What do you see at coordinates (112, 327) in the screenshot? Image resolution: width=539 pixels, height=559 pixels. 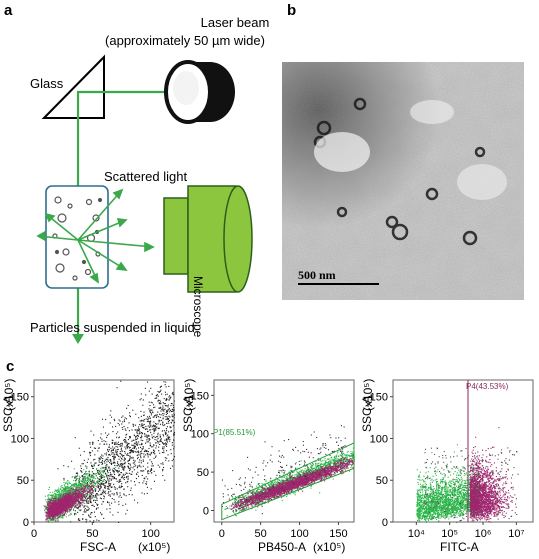 I see `particles-label: Particles suspended in liquid` at bounding box center [112, 327].